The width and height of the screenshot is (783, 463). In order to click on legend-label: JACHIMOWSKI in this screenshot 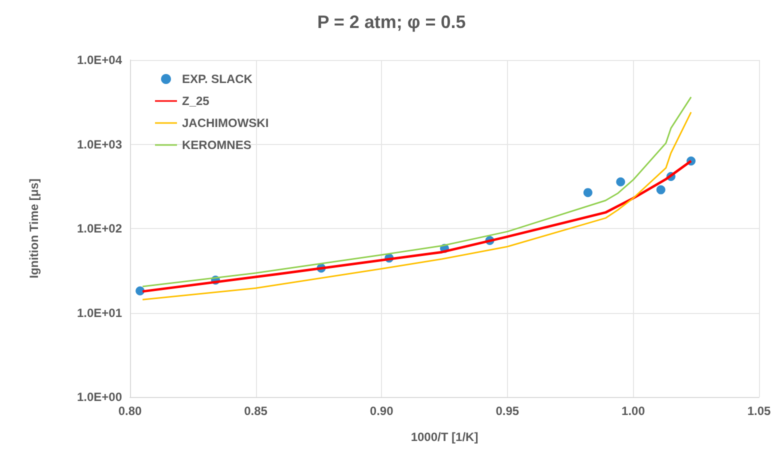, I will do `click(225, 123)`.